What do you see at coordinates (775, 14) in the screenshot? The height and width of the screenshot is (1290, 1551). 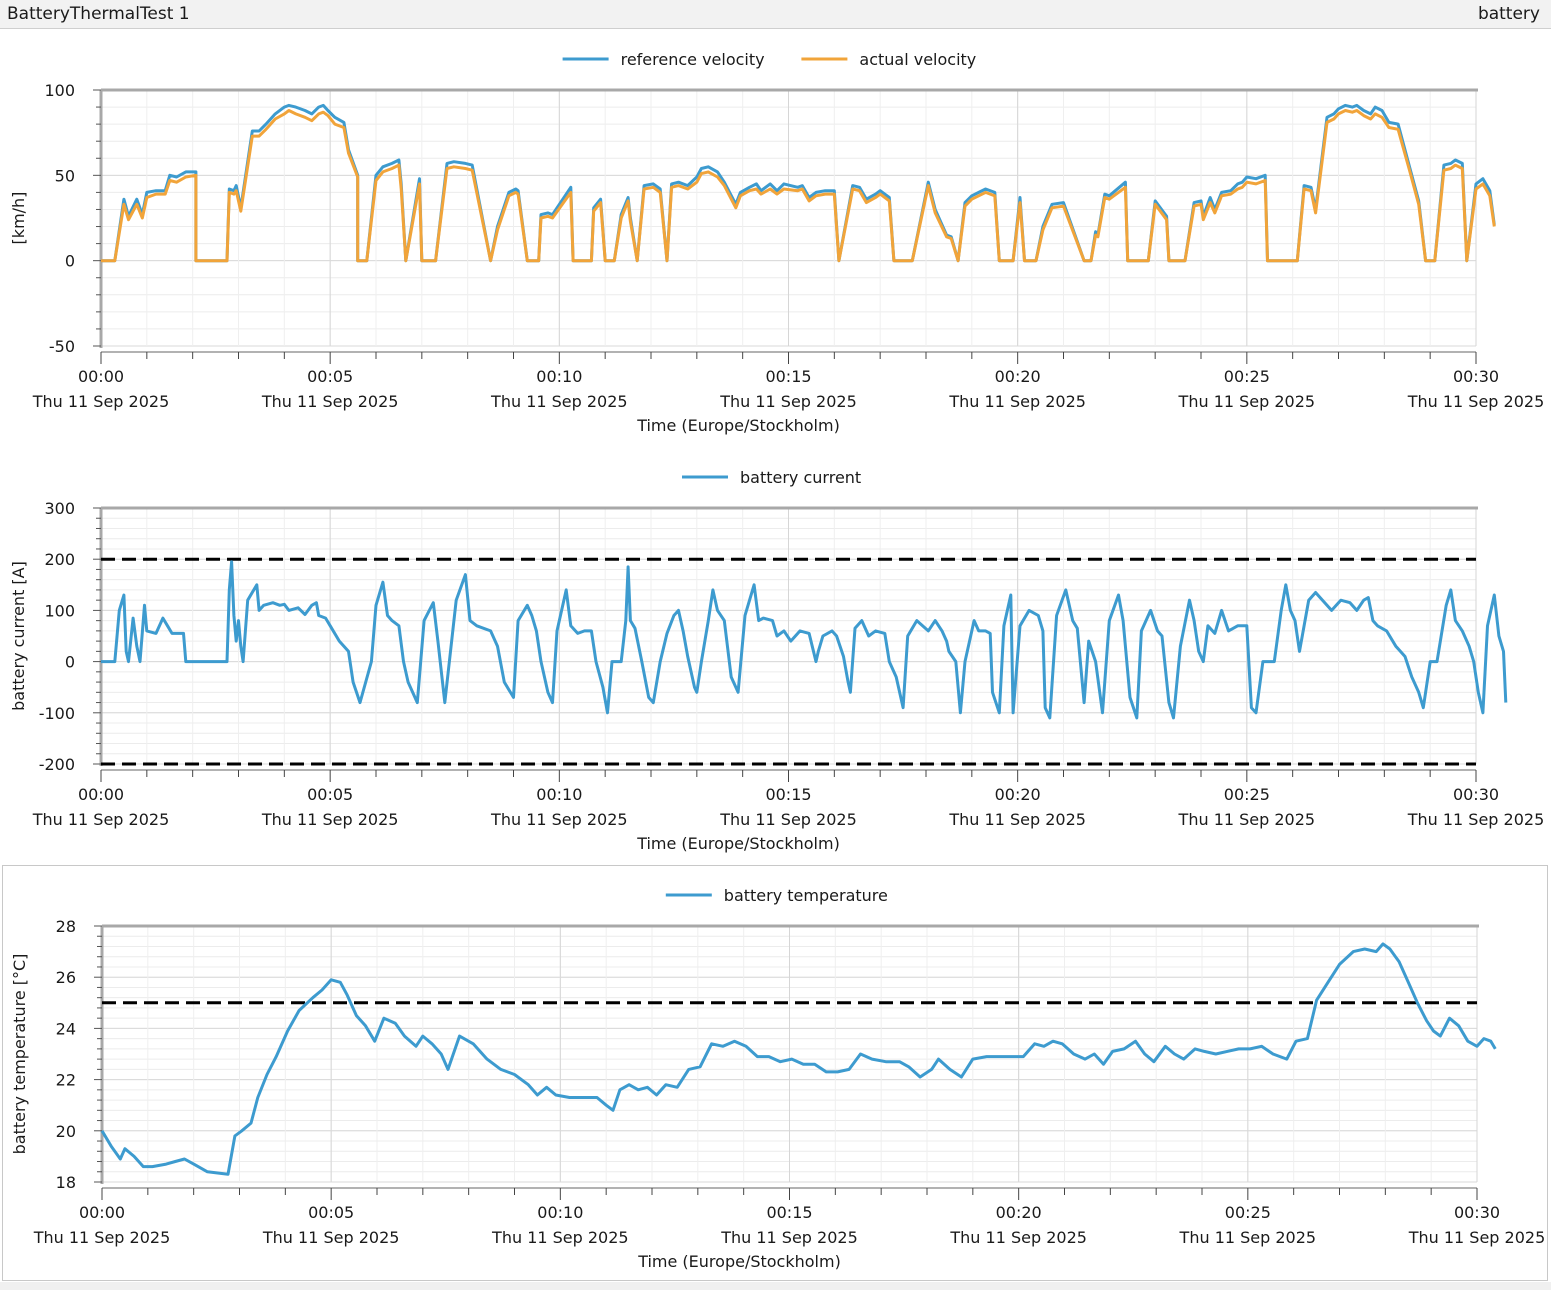 I see `title-bar: BatteryThermalTest 1 battery` at bounding box center [775, 14].